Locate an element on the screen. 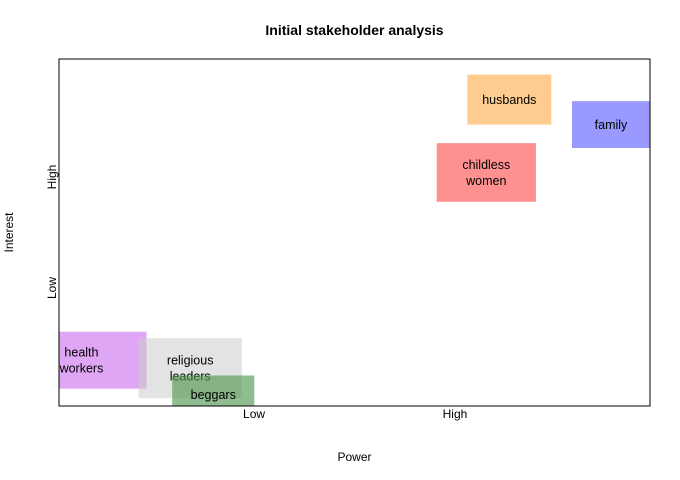  y-axis-label: Interest is located at coordinates (9, 232).